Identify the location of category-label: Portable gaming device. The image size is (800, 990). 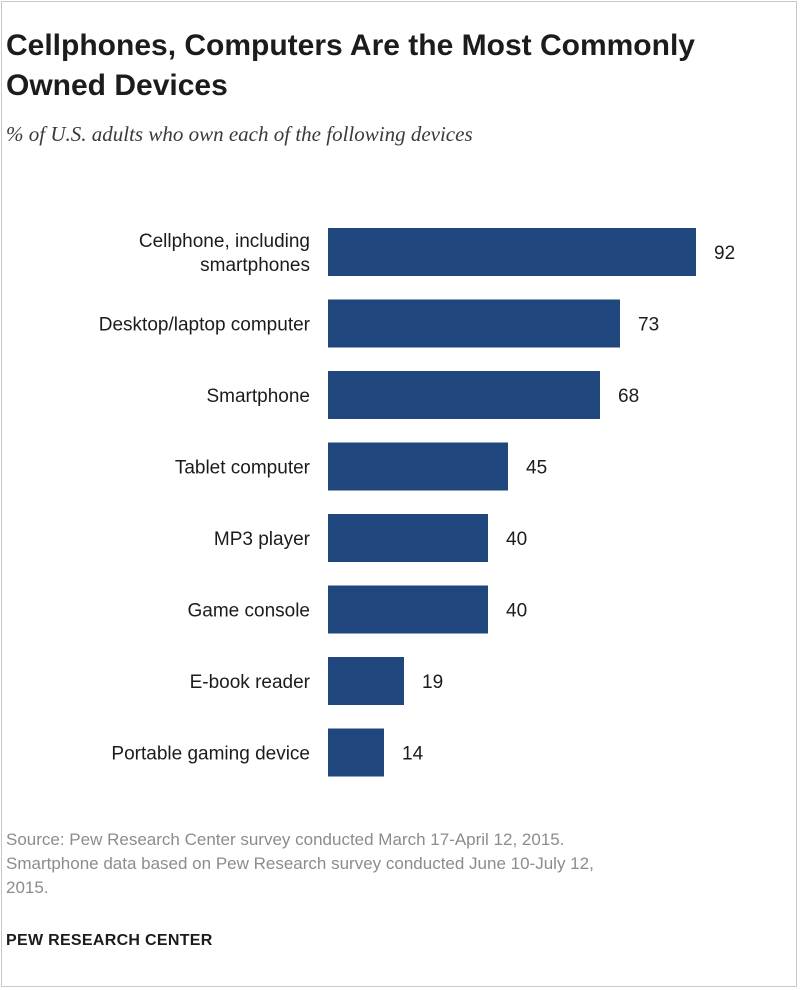
(210, 754).